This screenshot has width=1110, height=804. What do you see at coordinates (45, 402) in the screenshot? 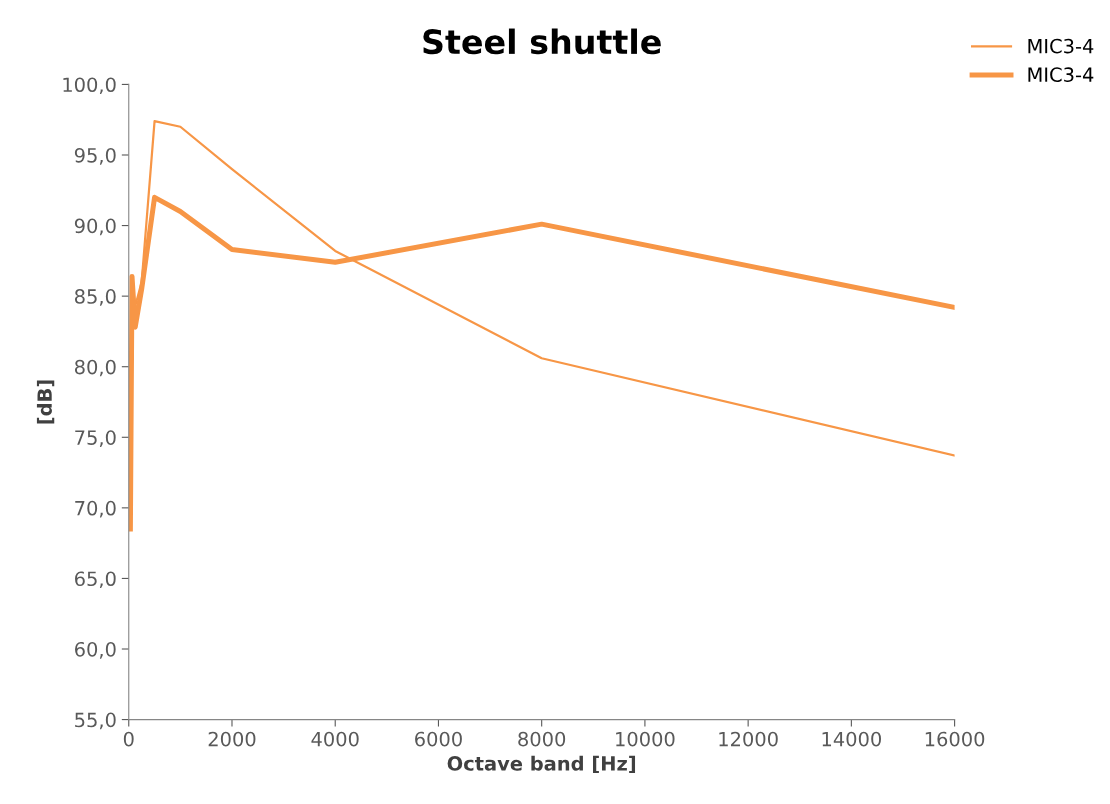
I see `y-axis-title: [dB]` at bounding box center [45, 402].